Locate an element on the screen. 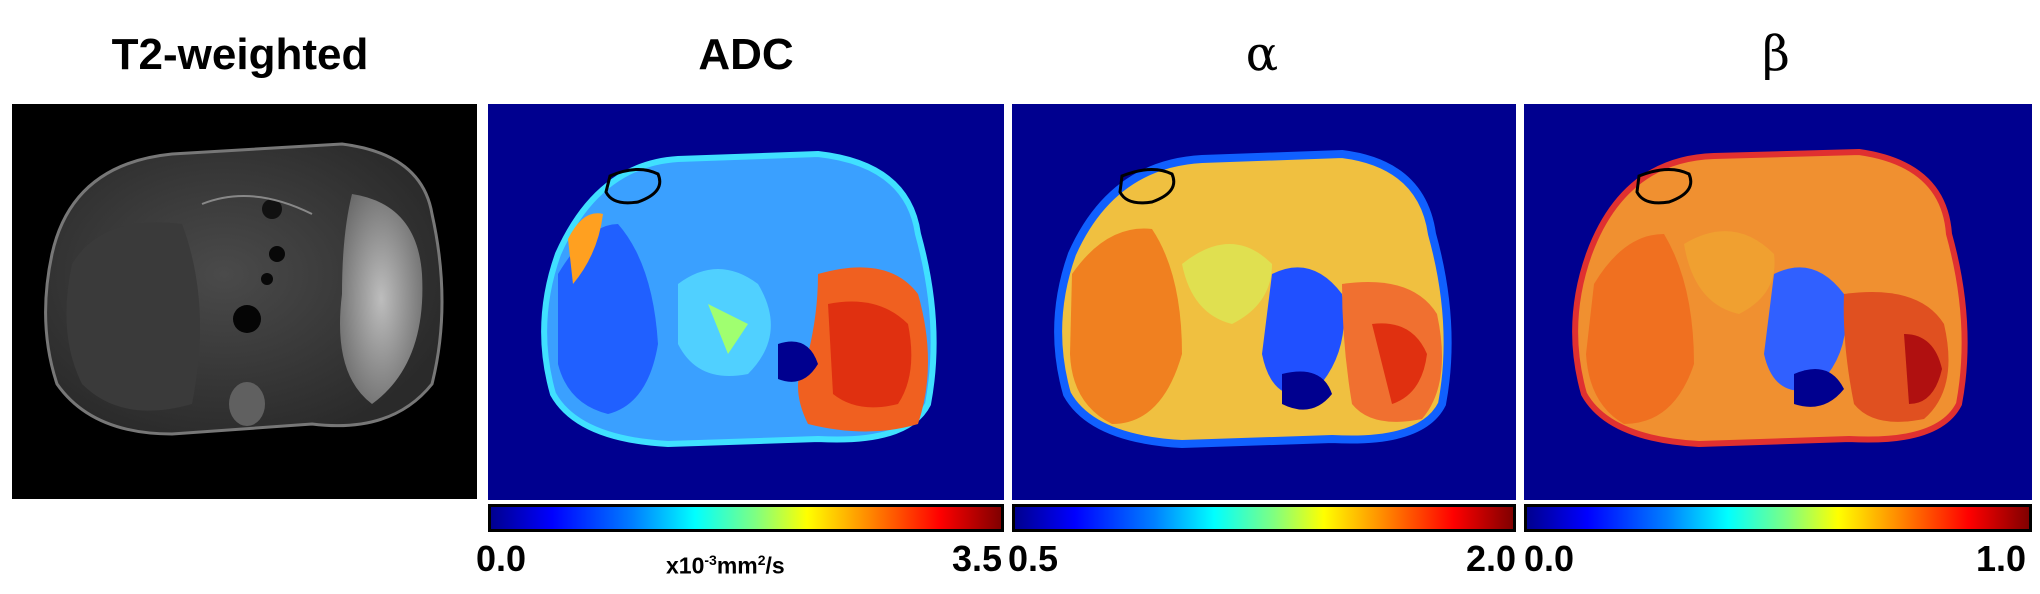 The image size is (2040, 594). beta-colorbar-max: 1.0 is located at coordinates (2001, 558).